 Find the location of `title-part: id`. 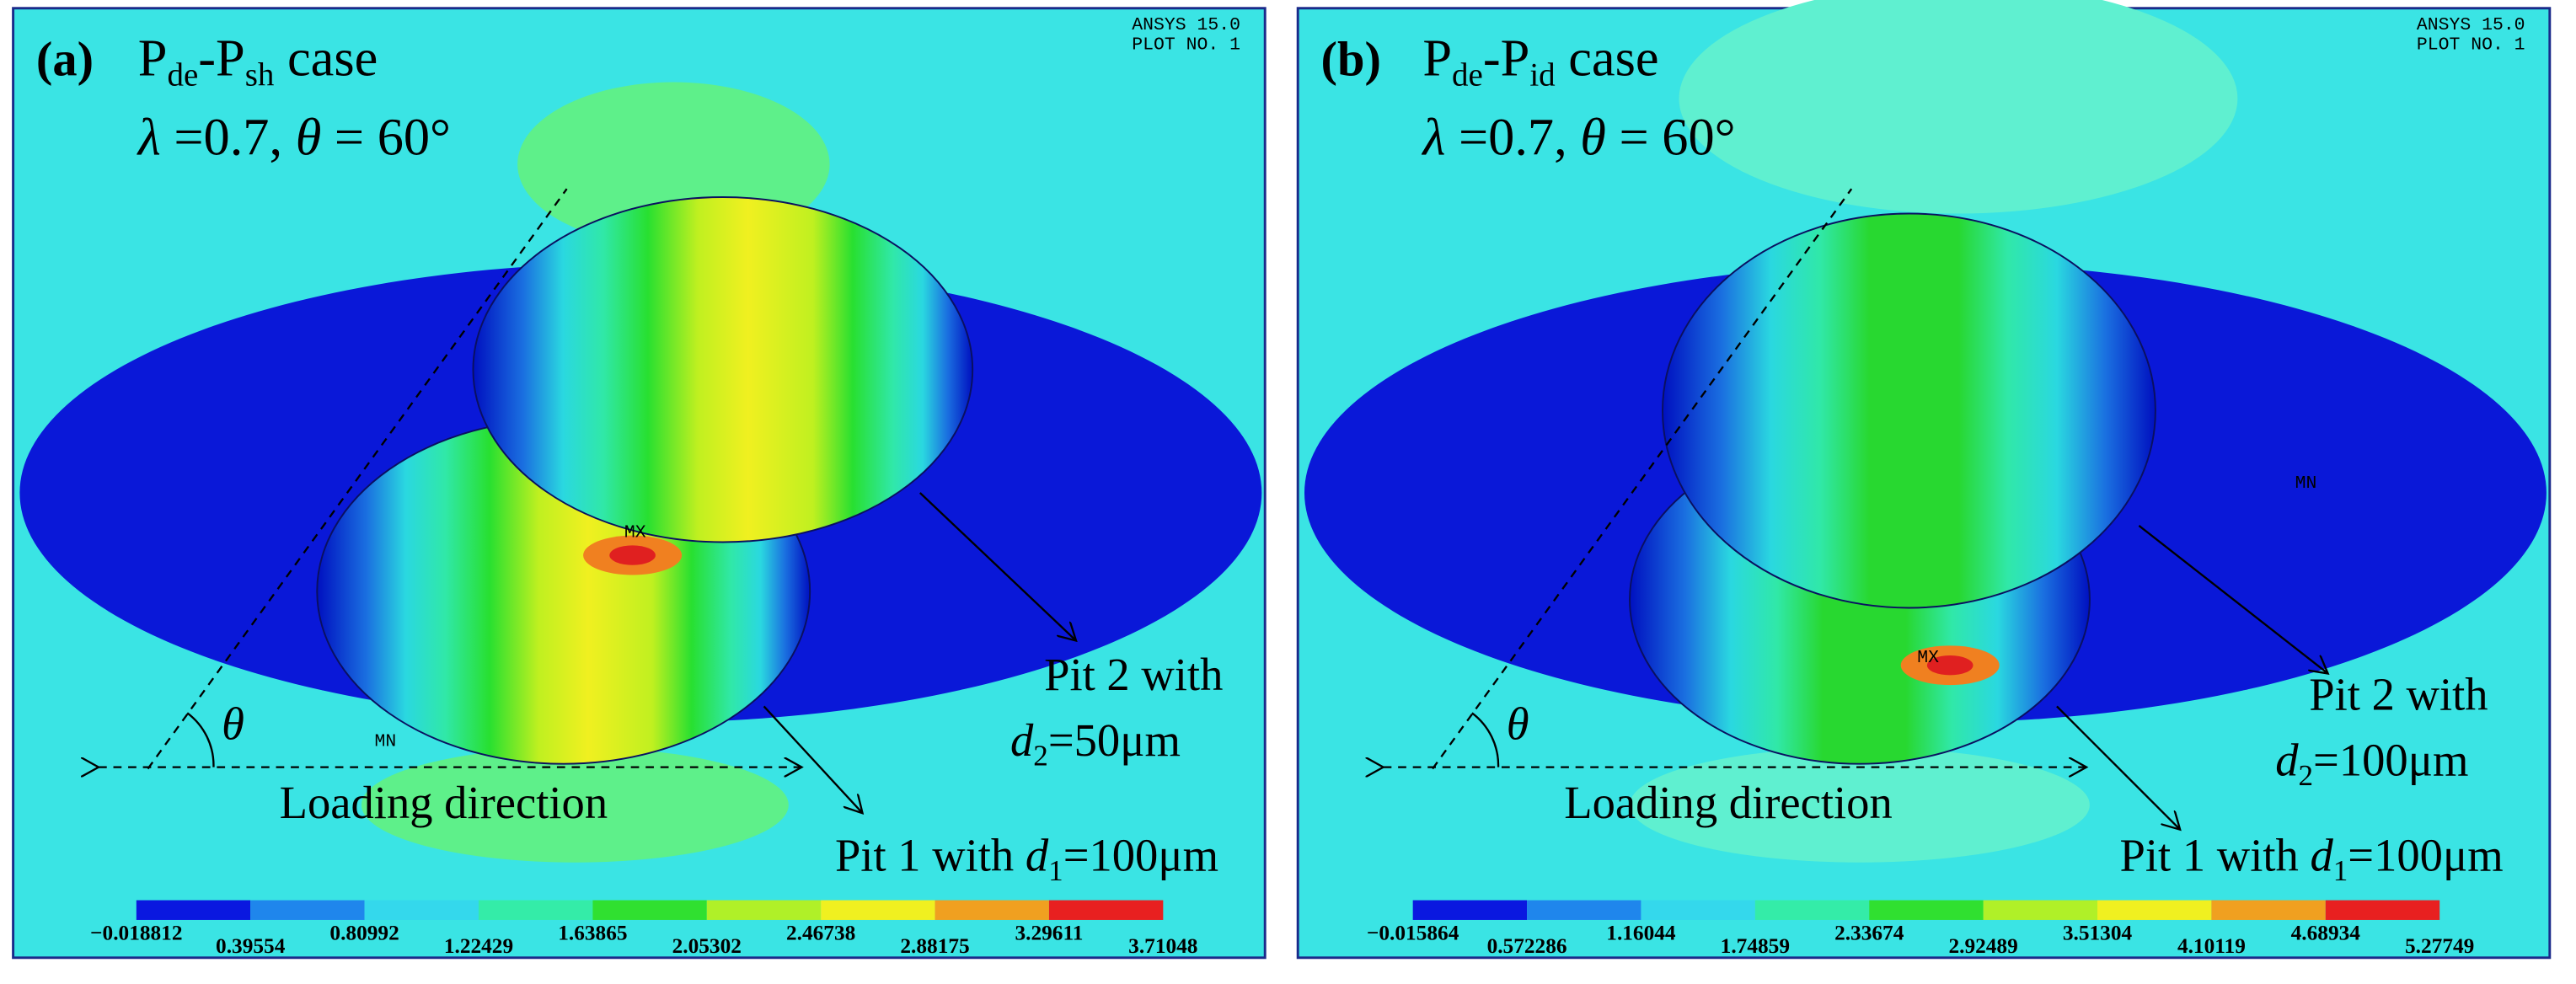

title-part: id is located at coordinates (1542, 75).